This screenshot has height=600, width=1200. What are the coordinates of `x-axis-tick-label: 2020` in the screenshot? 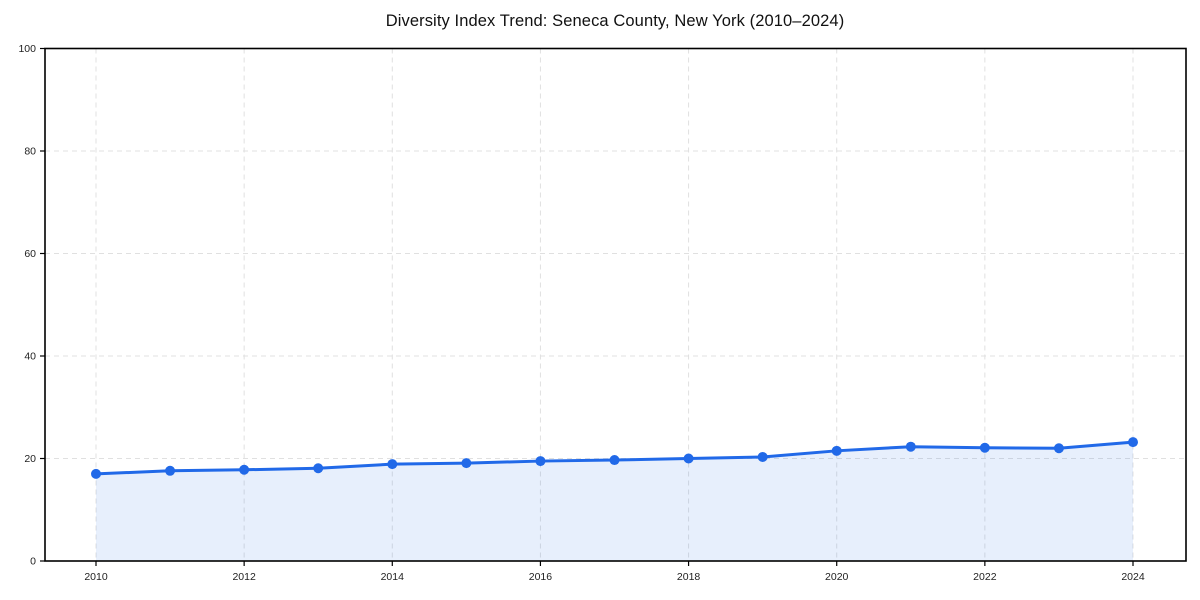 It's located at (837, 577).